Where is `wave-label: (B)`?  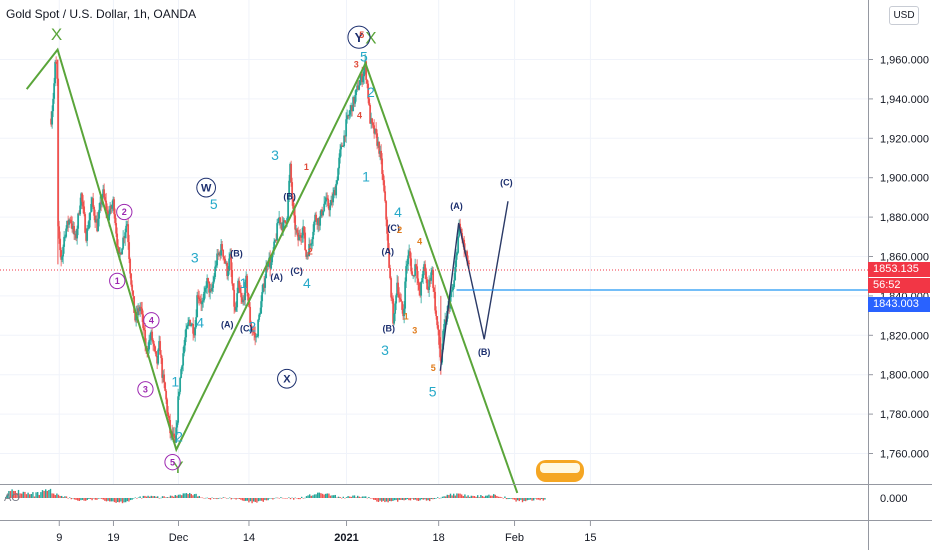
wave-label: (B) is located at coordinates (389, 328).